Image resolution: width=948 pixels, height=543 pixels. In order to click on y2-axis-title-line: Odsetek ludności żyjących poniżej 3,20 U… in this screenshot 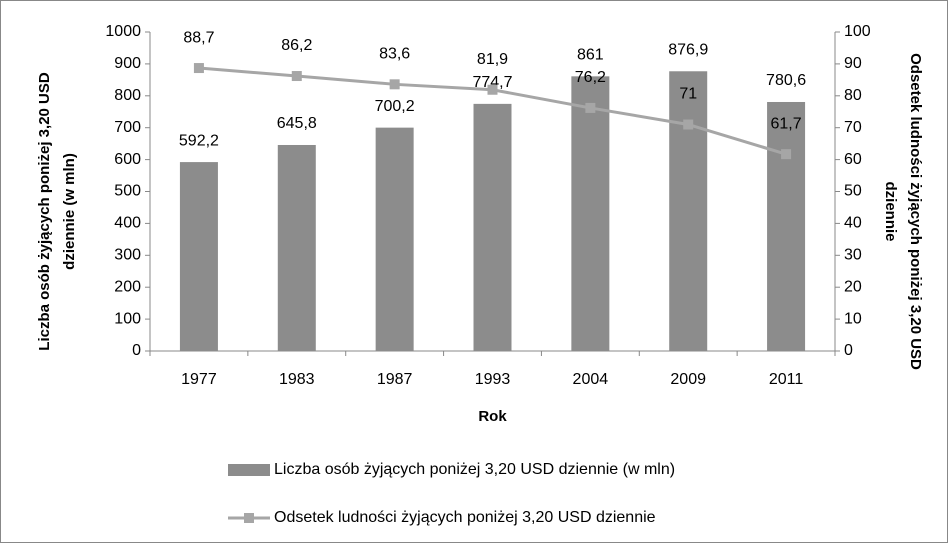, I will do `click(915, 211)`.